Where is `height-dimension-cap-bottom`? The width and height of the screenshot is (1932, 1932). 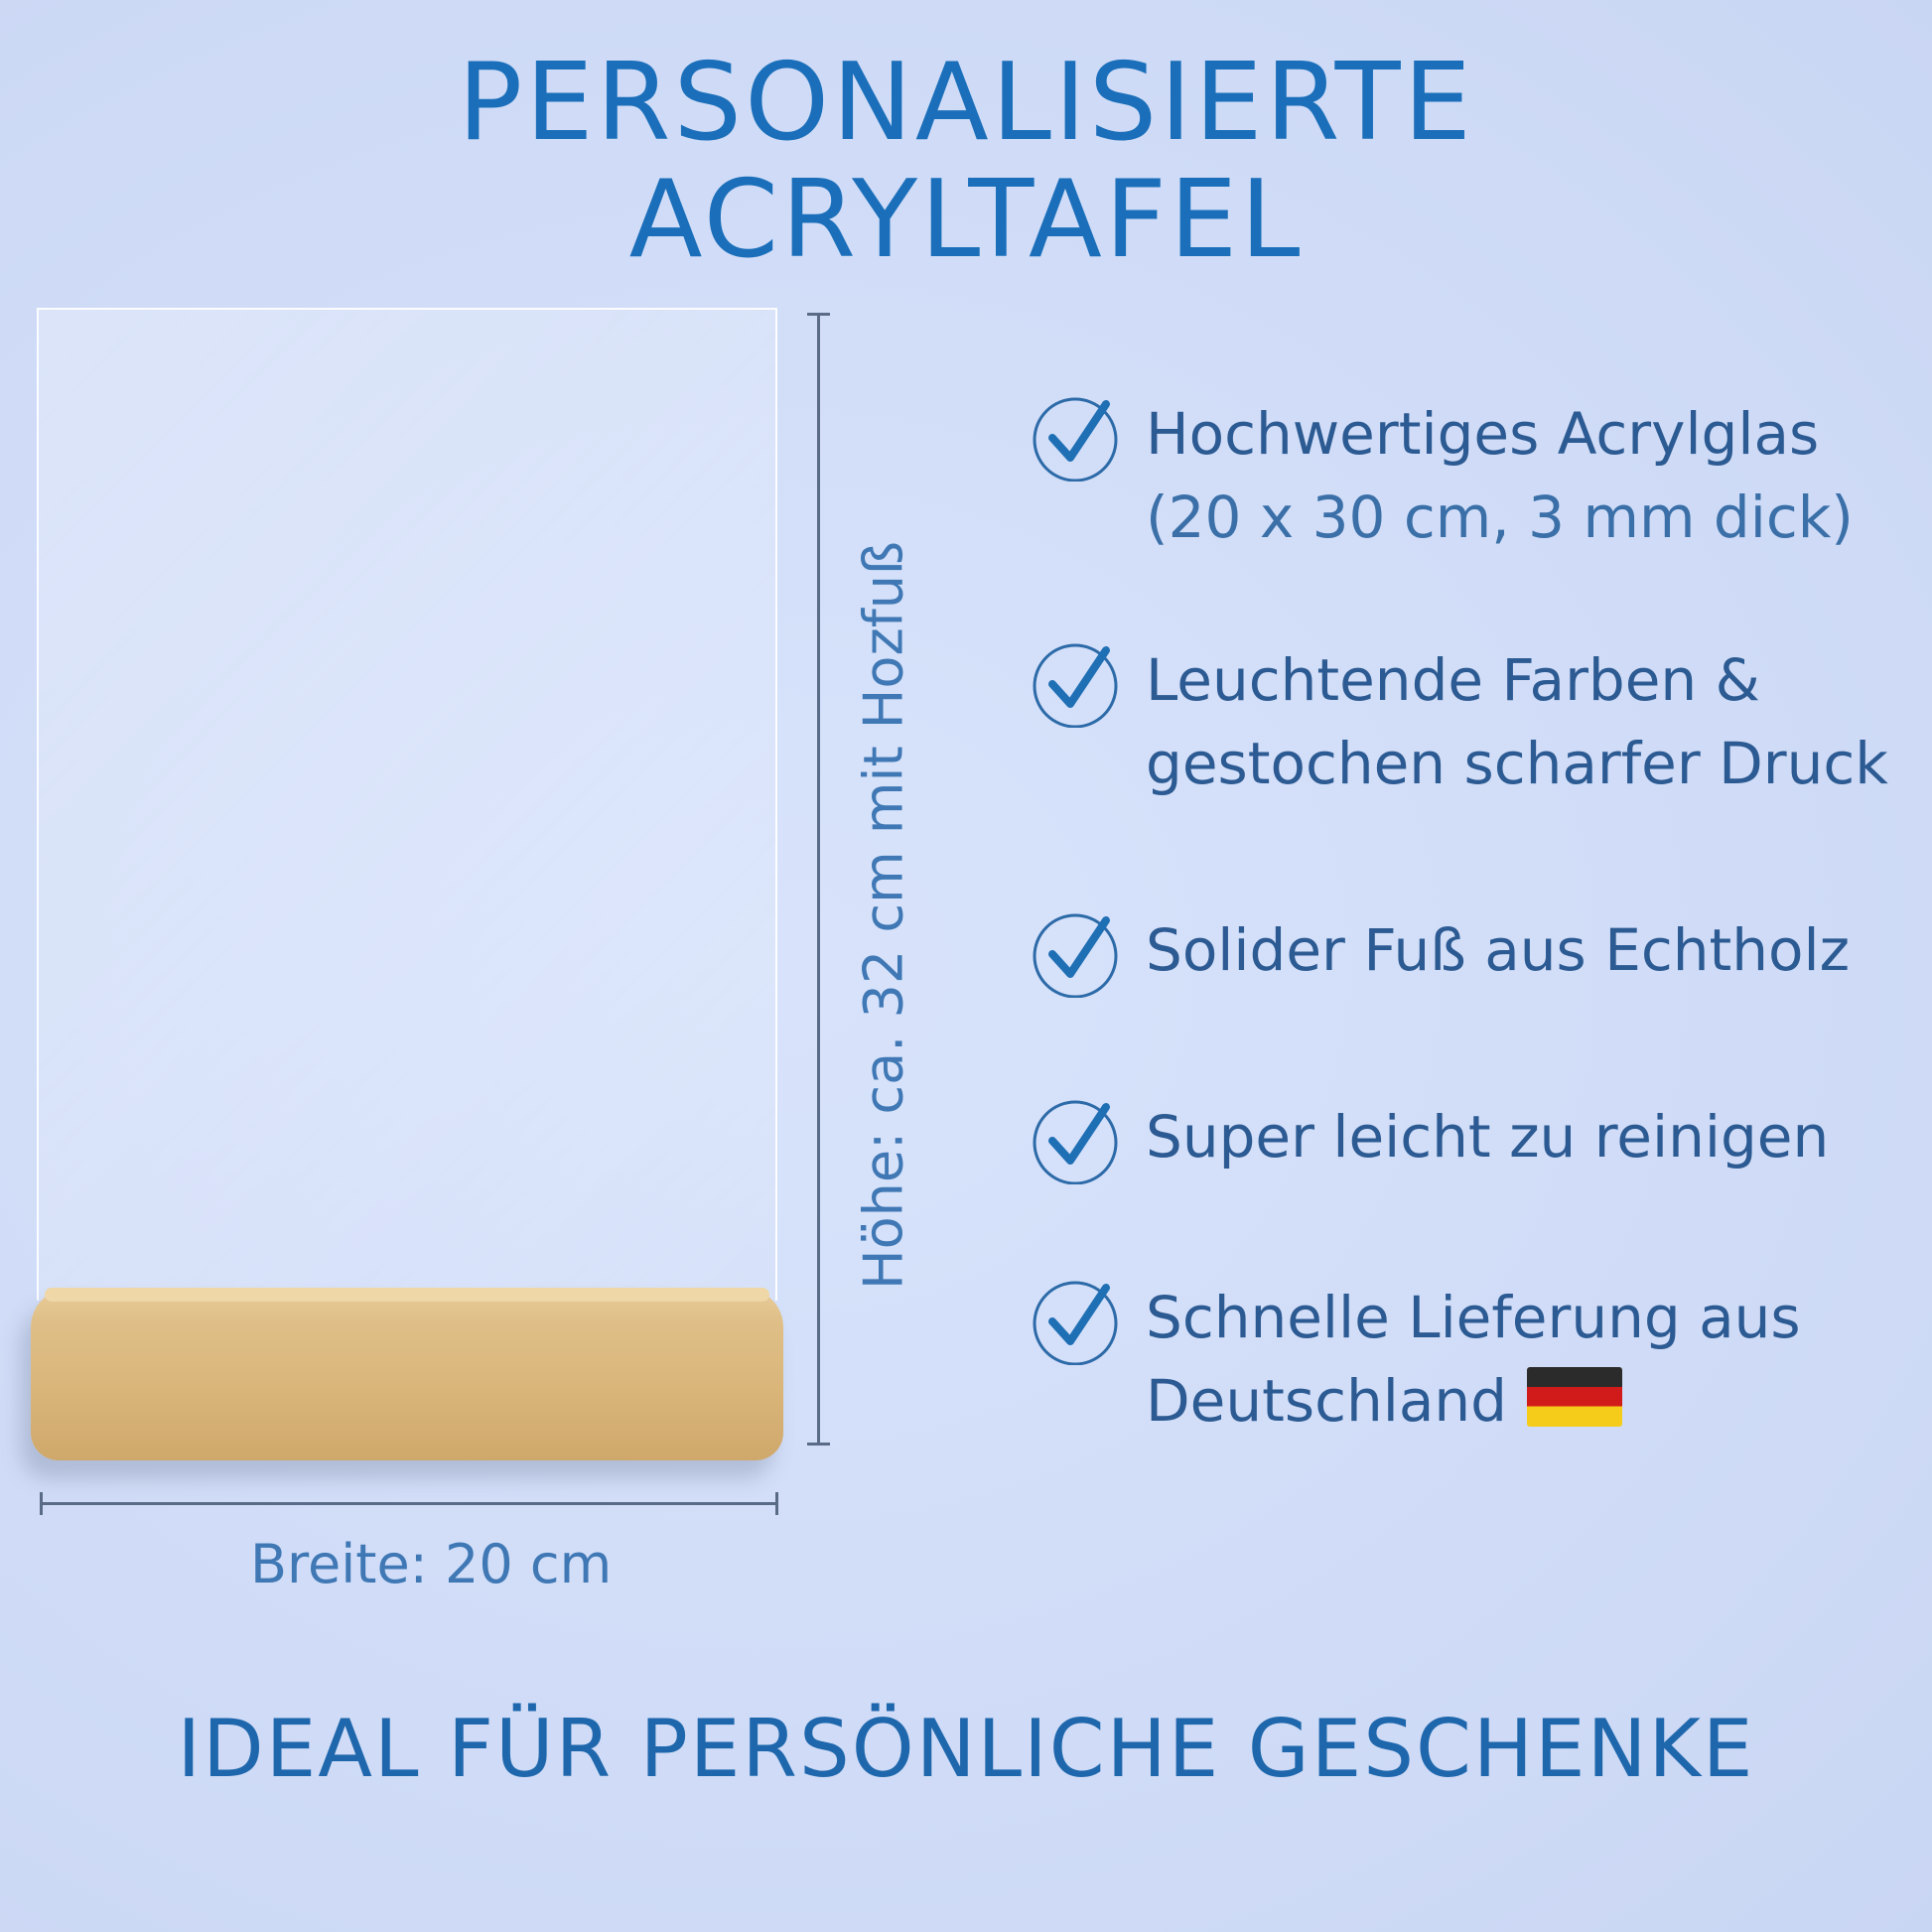 height-dimension-cap-bottom is located at coordinates (818, 1445).